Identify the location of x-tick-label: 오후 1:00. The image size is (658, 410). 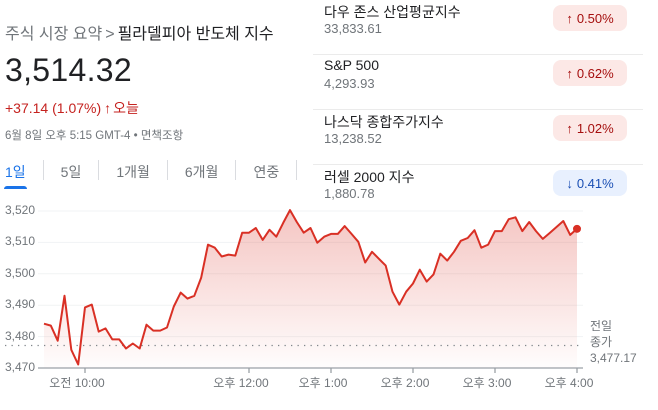
(323, 383).